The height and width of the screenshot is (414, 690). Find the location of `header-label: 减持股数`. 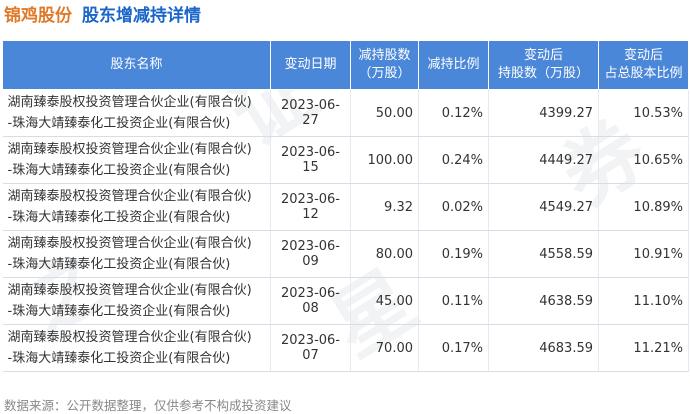

header-label: 减持股数 is located at coordinates (384, 55).